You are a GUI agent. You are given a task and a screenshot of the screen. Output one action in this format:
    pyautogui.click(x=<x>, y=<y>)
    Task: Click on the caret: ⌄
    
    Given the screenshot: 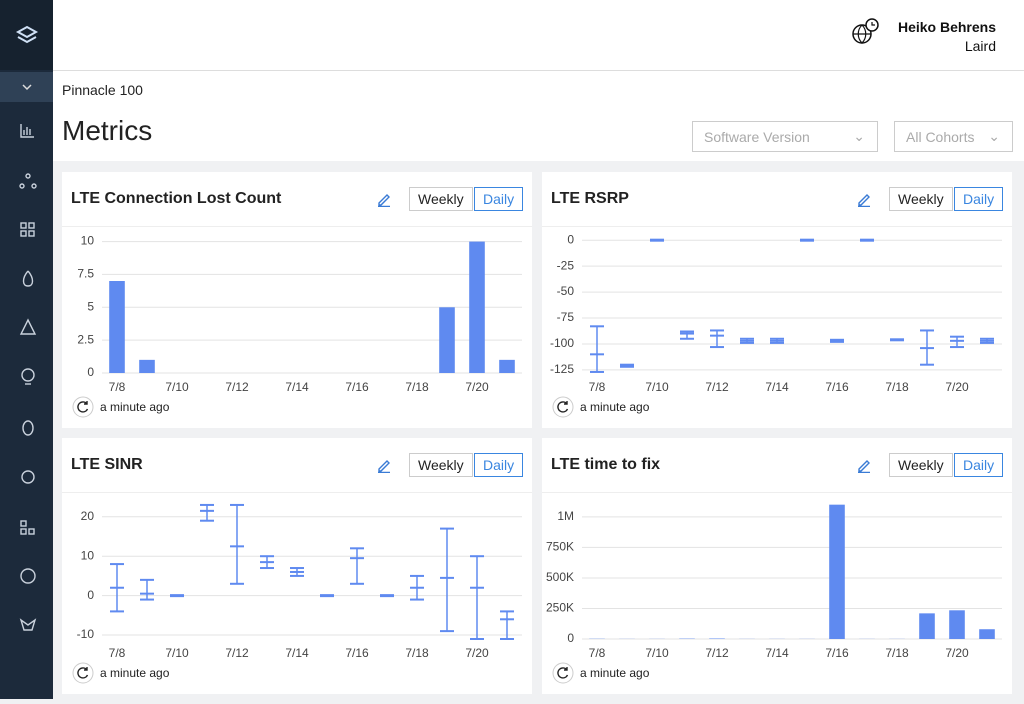 What is the action you would take?
    pyautogui.click(x=859, y=136)
    